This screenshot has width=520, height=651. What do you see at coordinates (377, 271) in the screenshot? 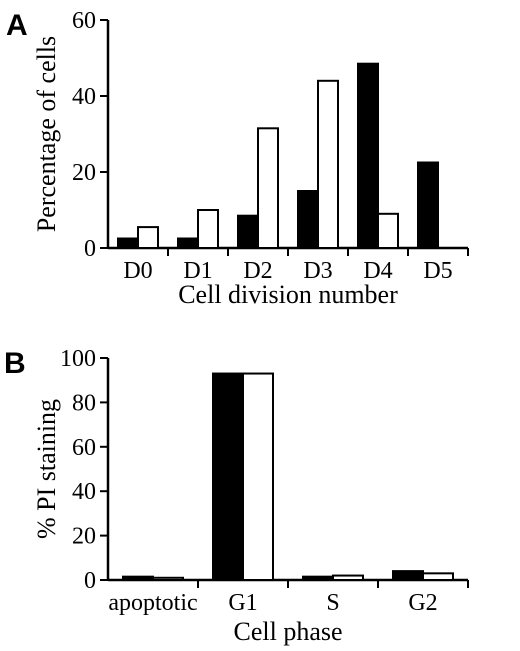
I see `chart0-x-tick-label-4: D4` at bounding box center [377, 271].